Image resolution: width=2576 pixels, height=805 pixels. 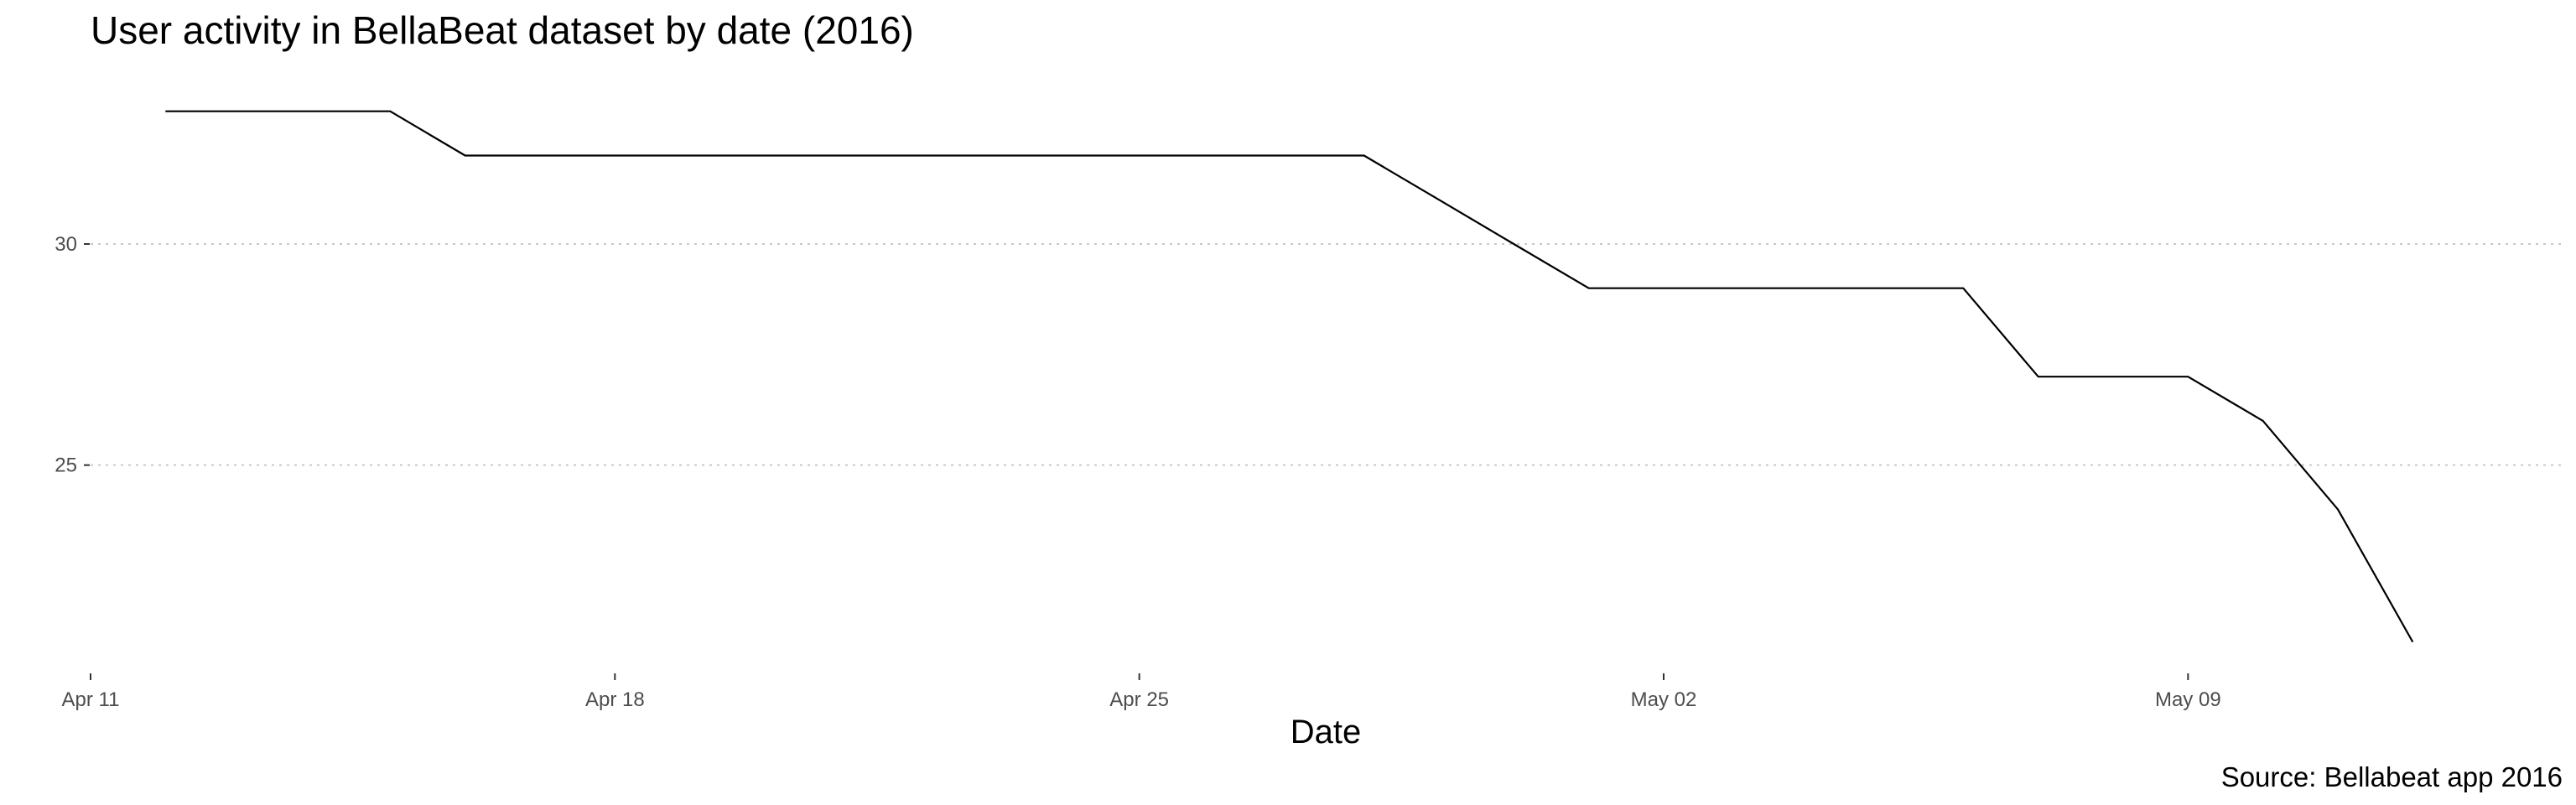 What do you see at coordinates (2392, 776) in the screenshot?
I see `chart-caption: Source: Bellabeat app 2016` at bounding box center [2392, 776].